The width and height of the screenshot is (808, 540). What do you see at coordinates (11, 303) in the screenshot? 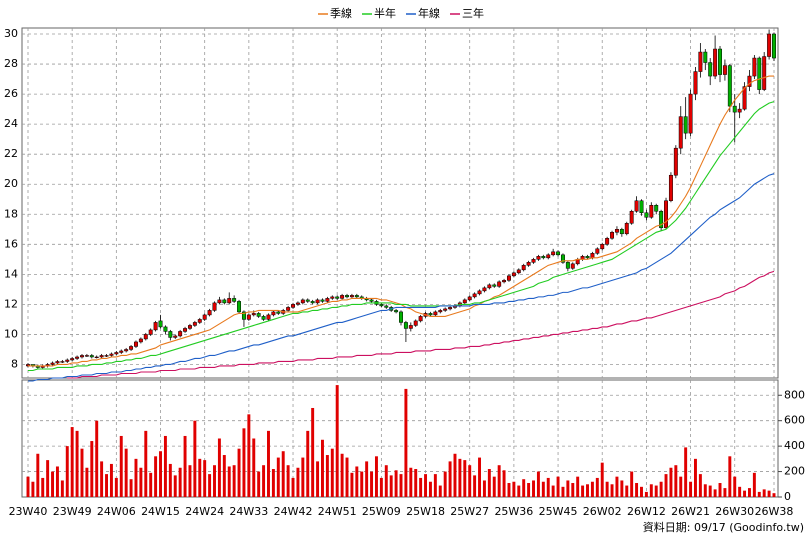
I see `y-tick-label: 12` at bounding box center [11, 303].